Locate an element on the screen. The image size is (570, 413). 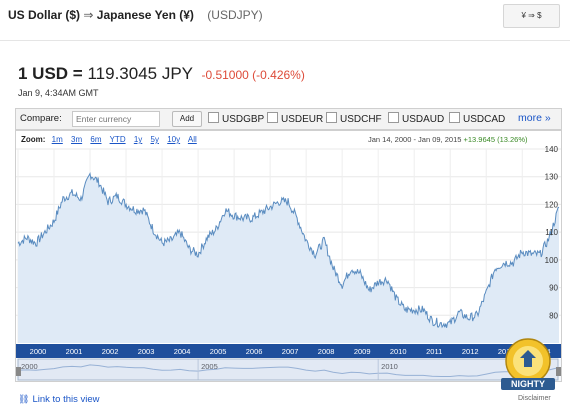
navigator-tick-label: 2005 is located at coordinates (209, 366).